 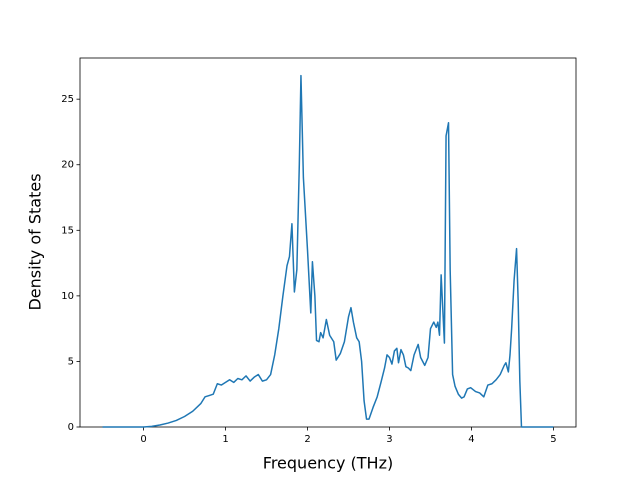 What do you see at coordinates (67, 99) in the screenshot?
I see `y-tick-label: 25` at bounding box center [67, 99].